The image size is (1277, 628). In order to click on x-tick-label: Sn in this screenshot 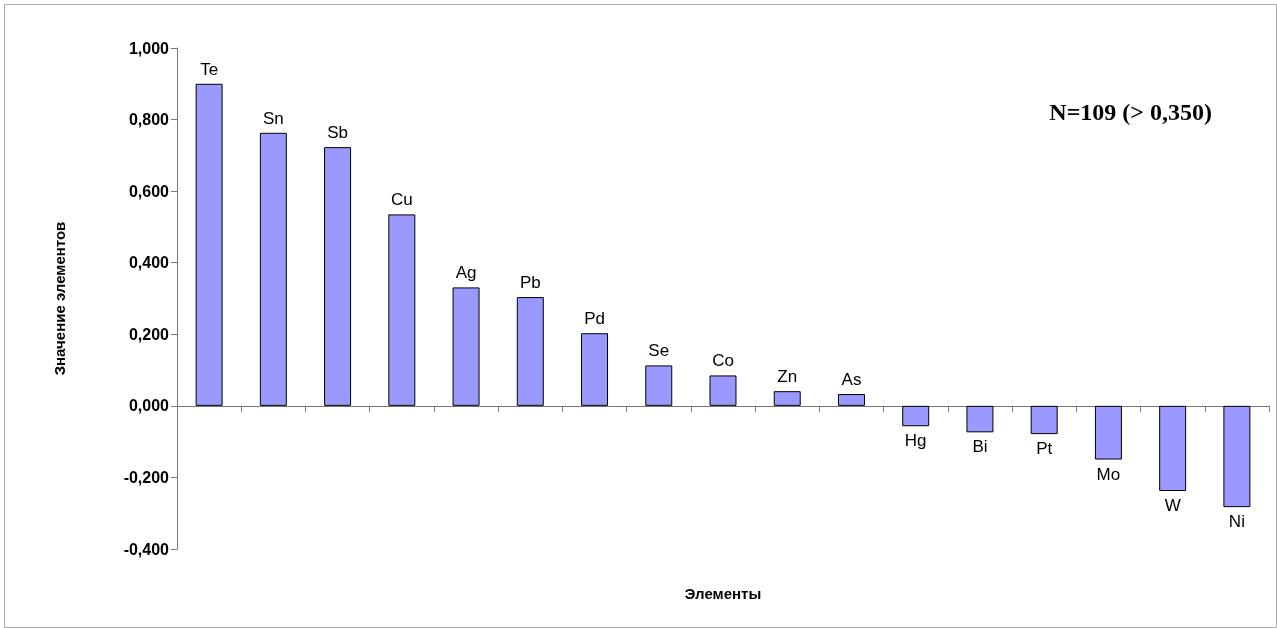, I will do `click(273, 118)`.